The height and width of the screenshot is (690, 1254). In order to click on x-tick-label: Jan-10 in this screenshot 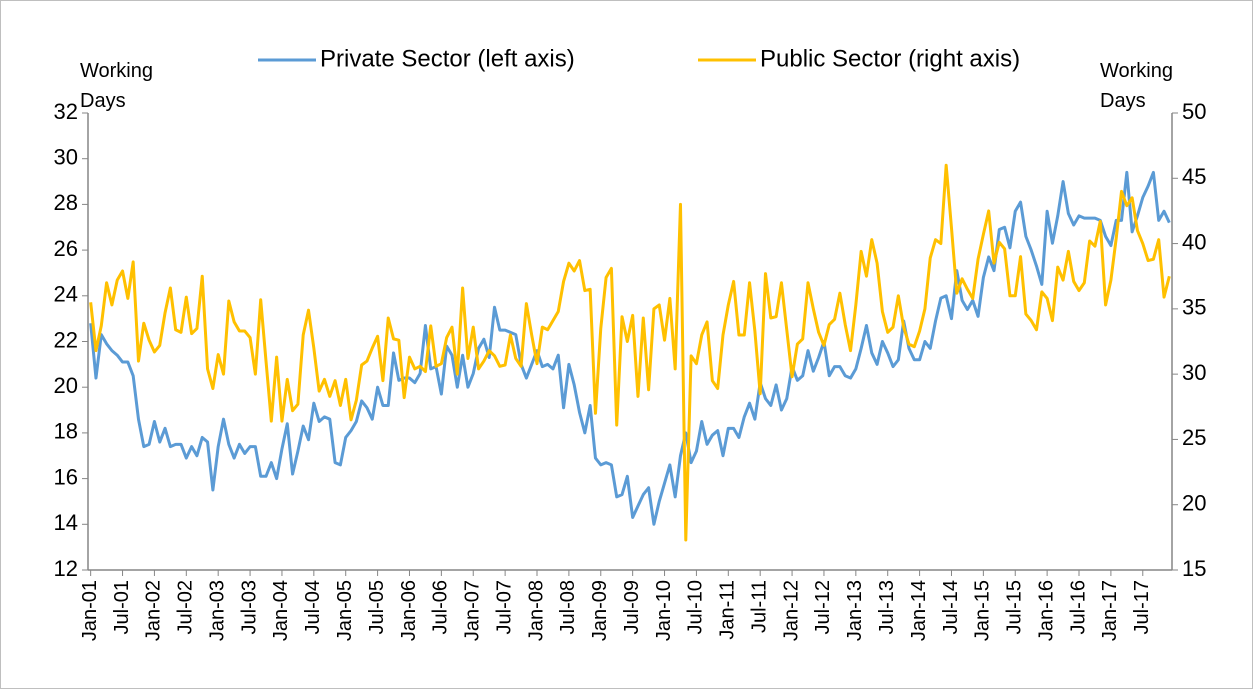, I will do `click(664, 610)`.